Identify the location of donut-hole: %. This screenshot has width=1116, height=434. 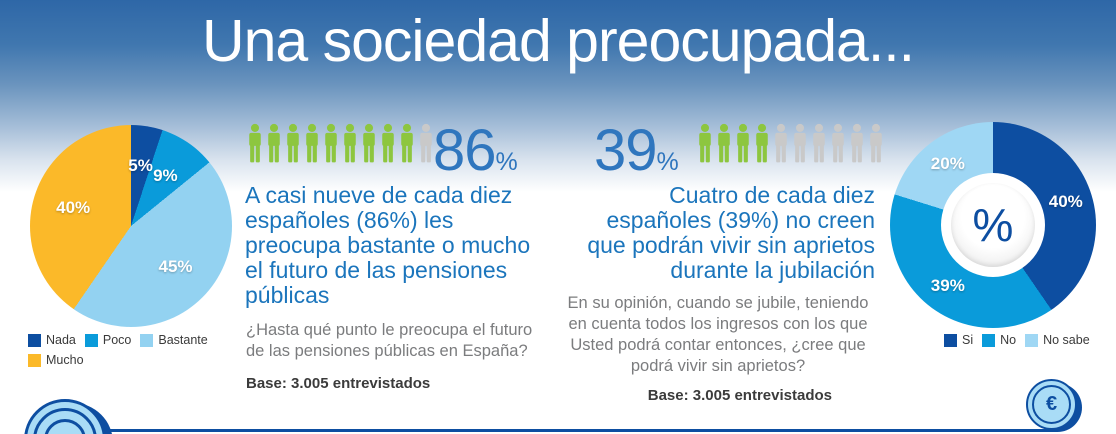
(993, 225).